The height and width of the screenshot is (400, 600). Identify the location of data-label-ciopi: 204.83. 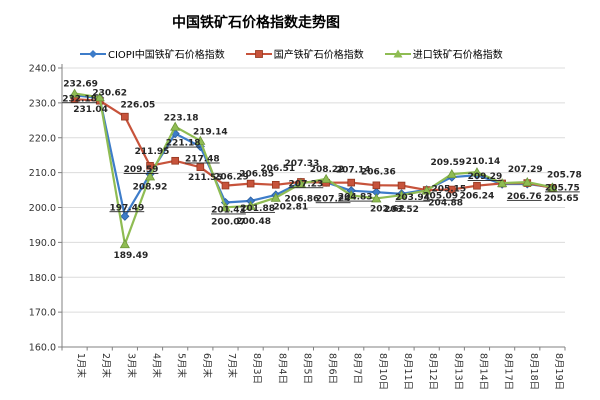
(355, 198).